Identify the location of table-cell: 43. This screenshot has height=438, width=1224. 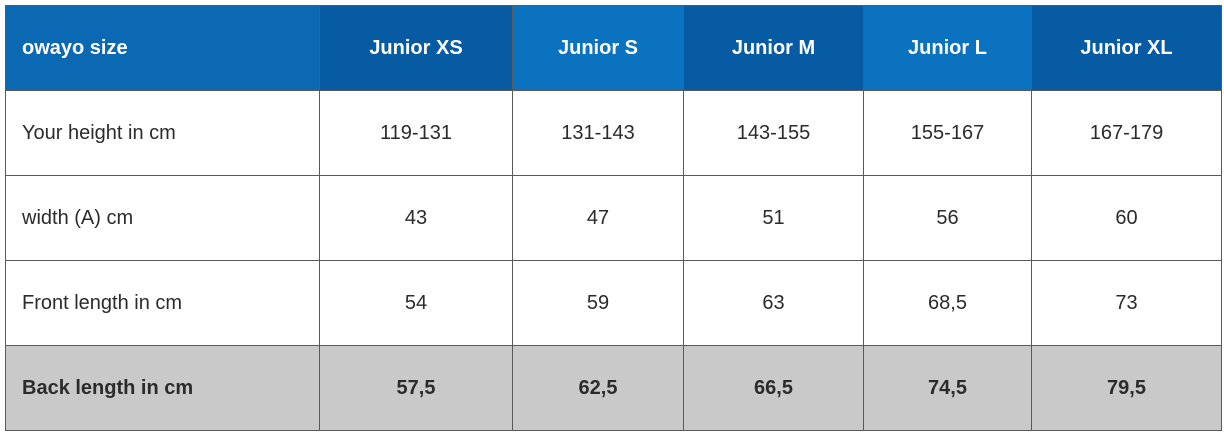
(416, 218).